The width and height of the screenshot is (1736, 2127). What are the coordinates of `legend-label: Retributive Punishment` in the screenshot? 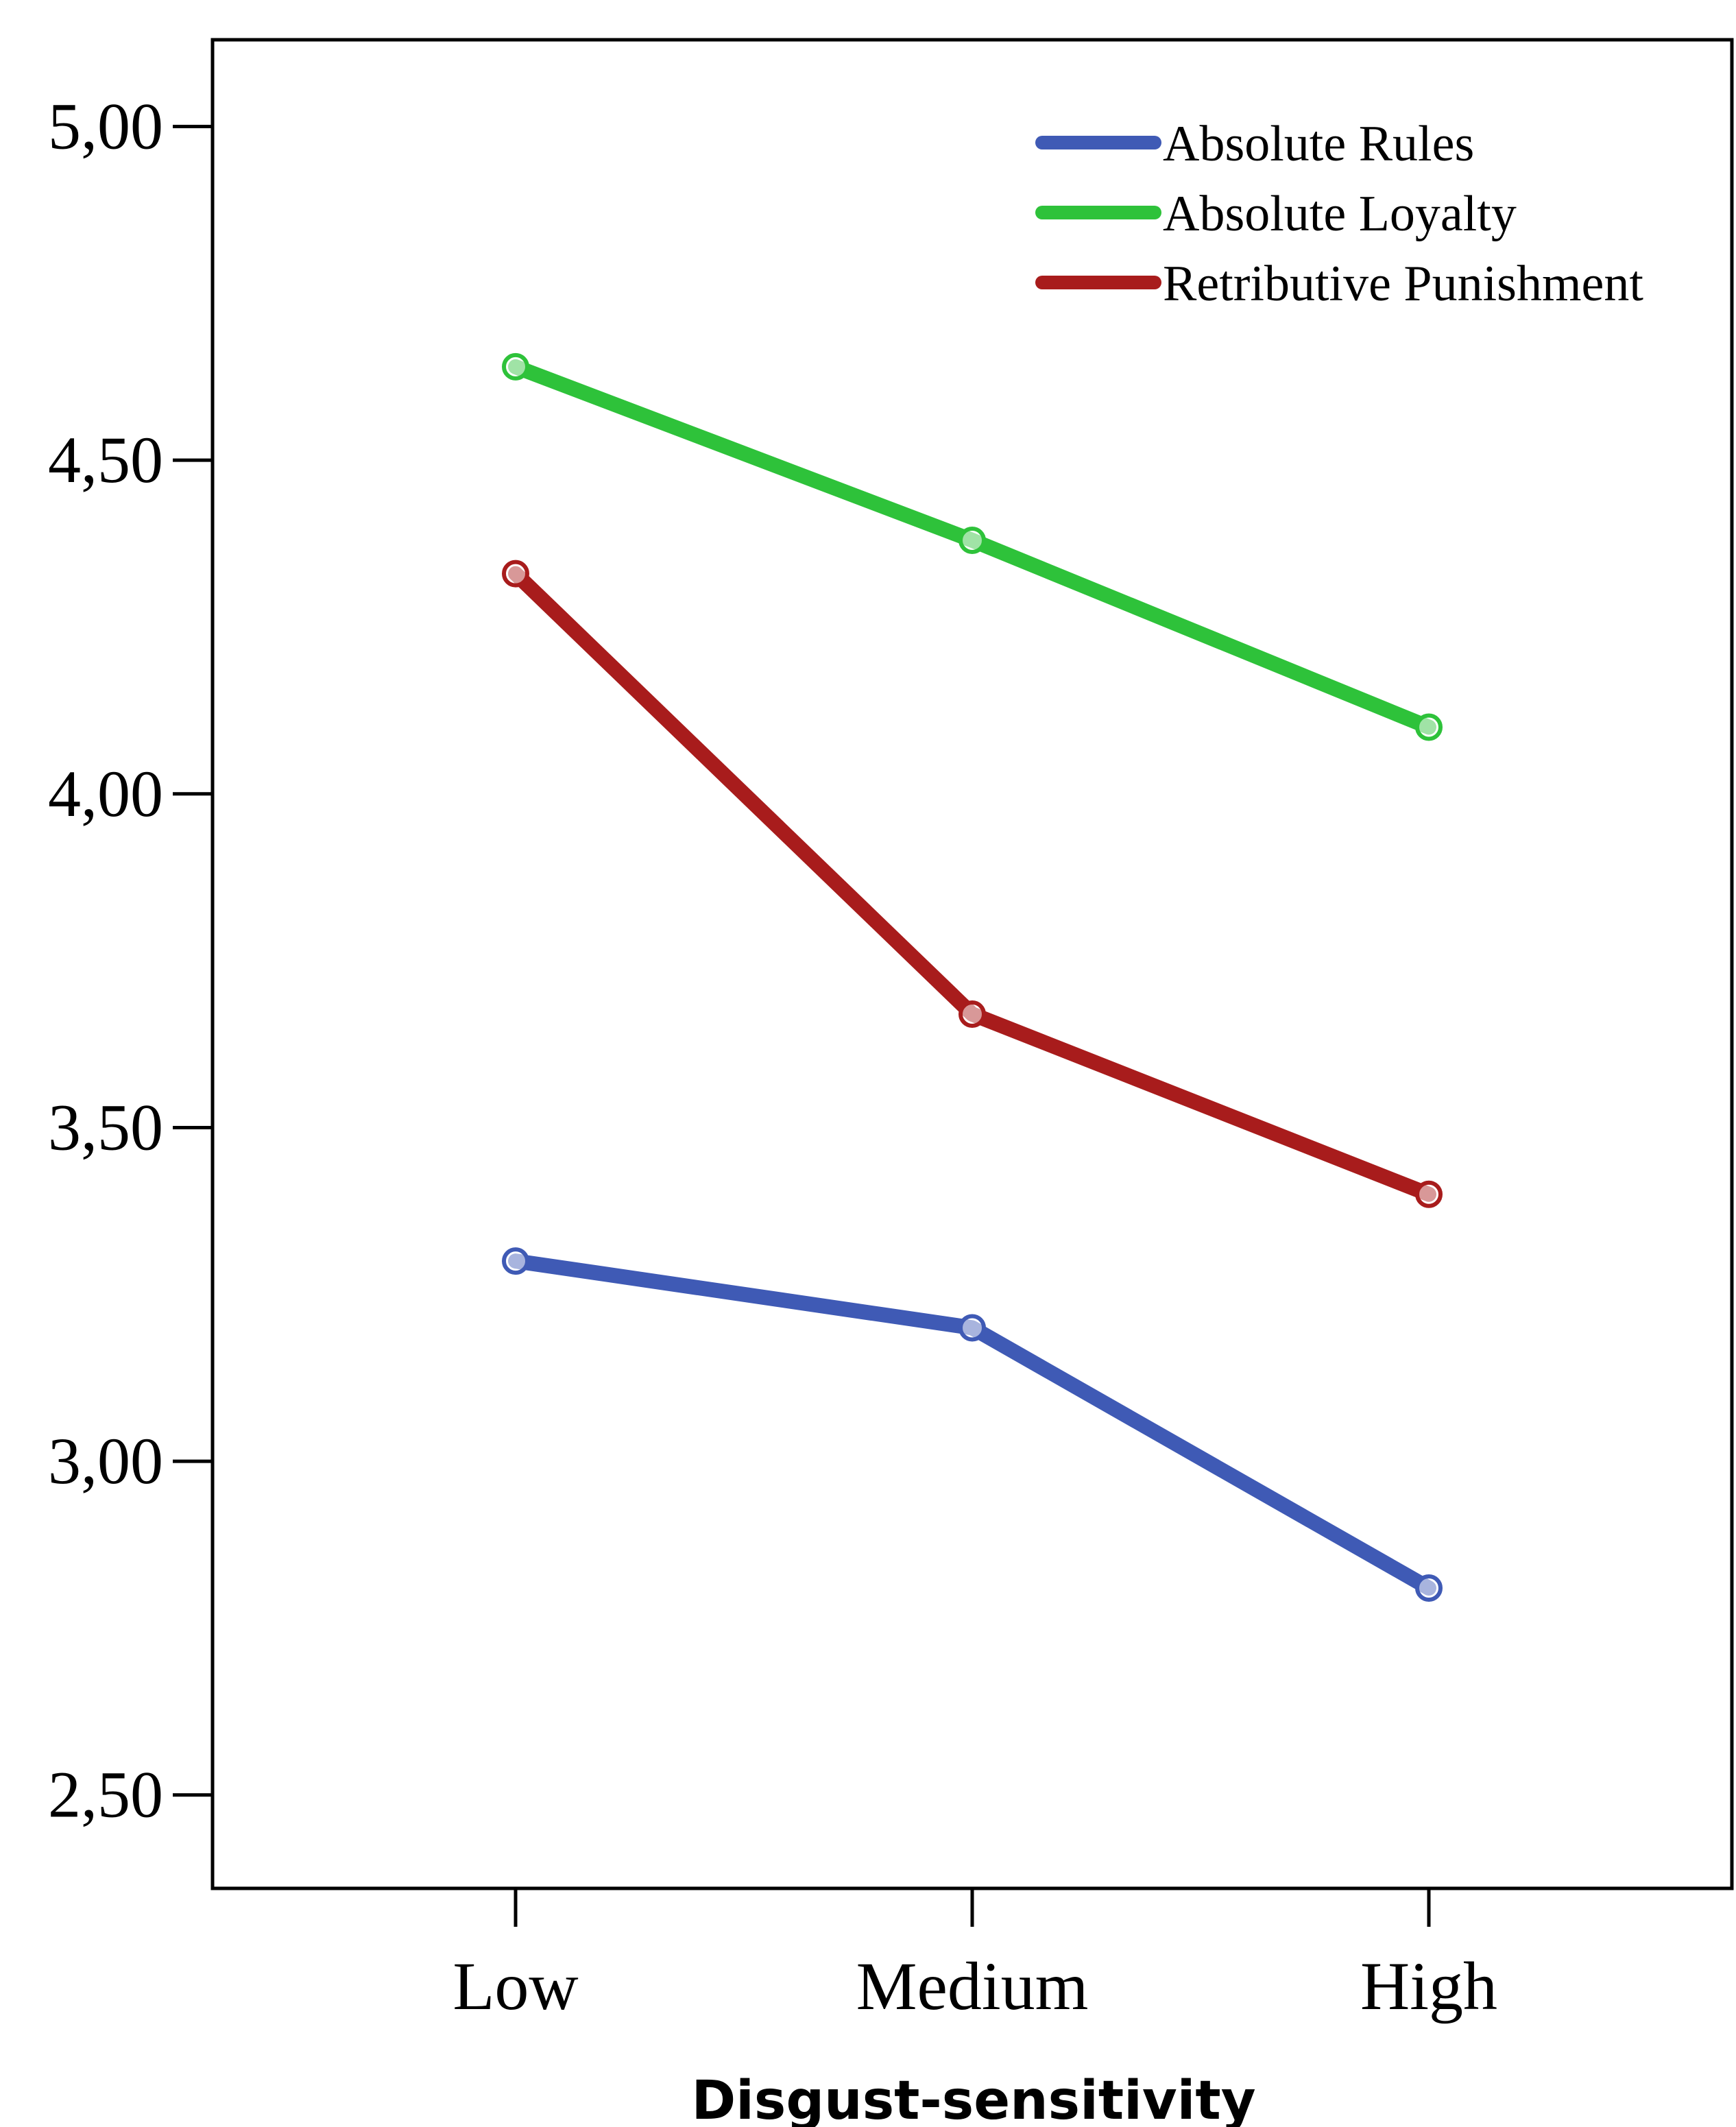 It's located at (1403, 284).